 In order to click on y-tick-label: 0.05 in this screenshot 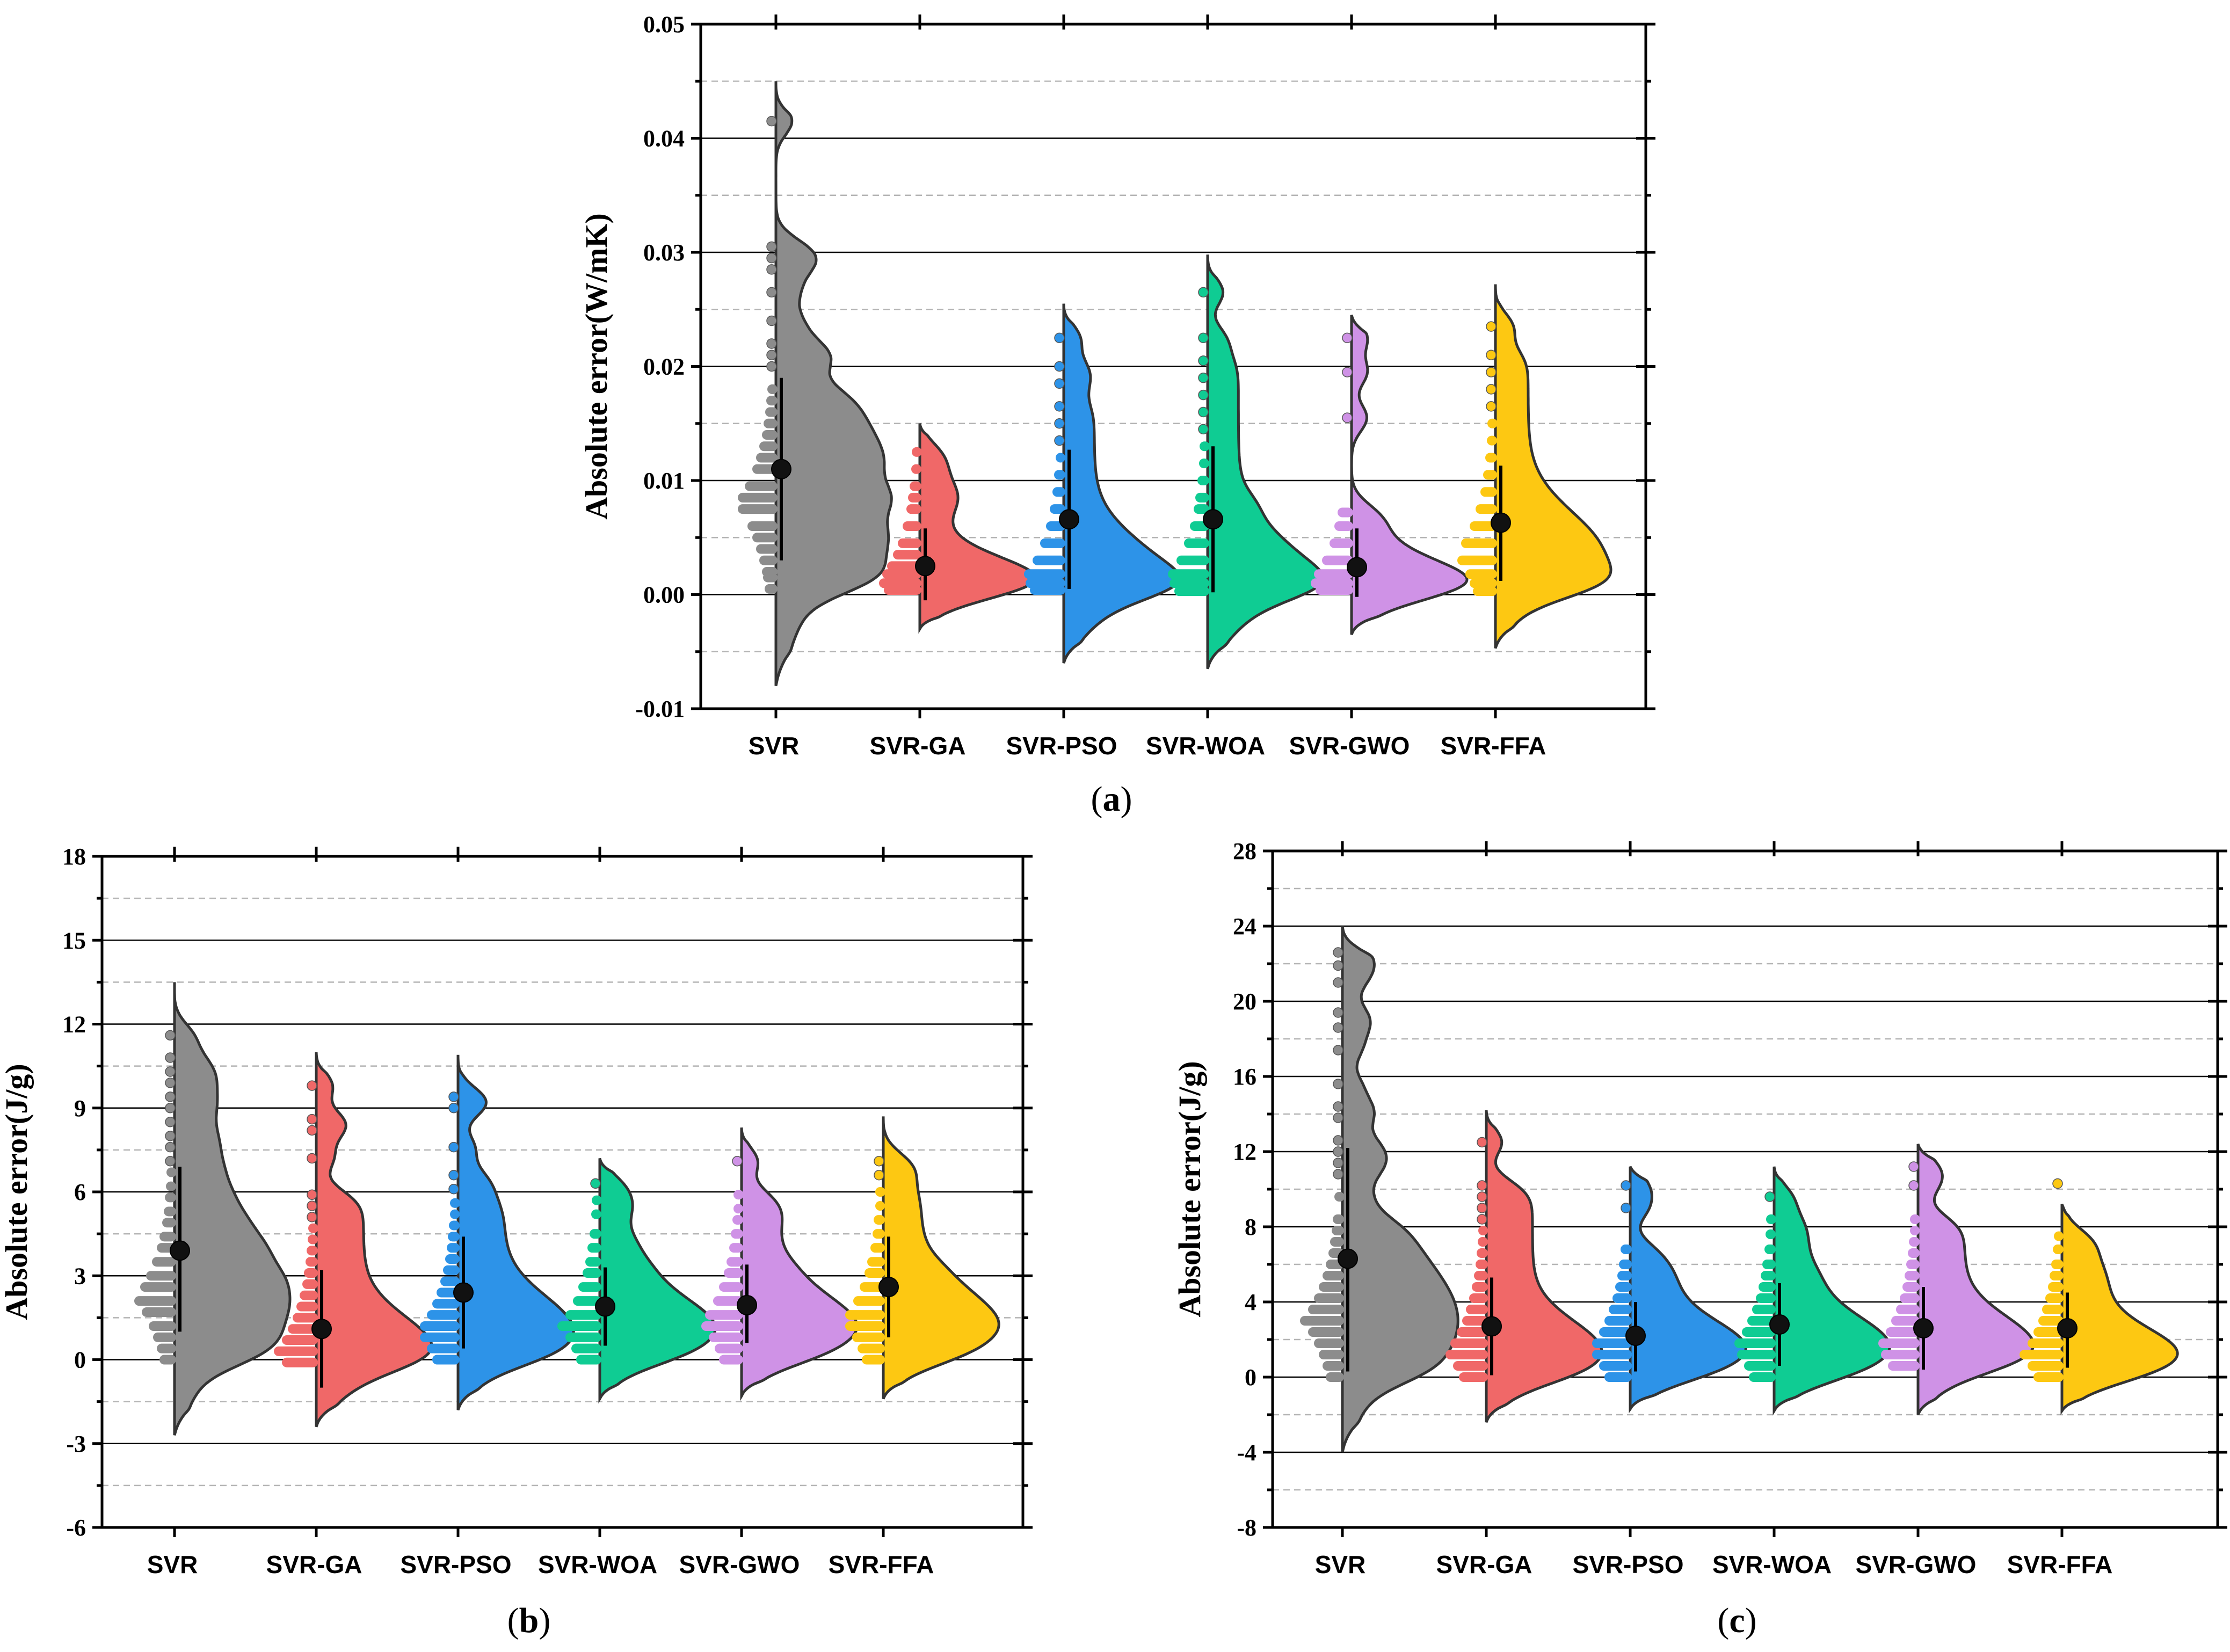, I will do `click(664, 24)`.